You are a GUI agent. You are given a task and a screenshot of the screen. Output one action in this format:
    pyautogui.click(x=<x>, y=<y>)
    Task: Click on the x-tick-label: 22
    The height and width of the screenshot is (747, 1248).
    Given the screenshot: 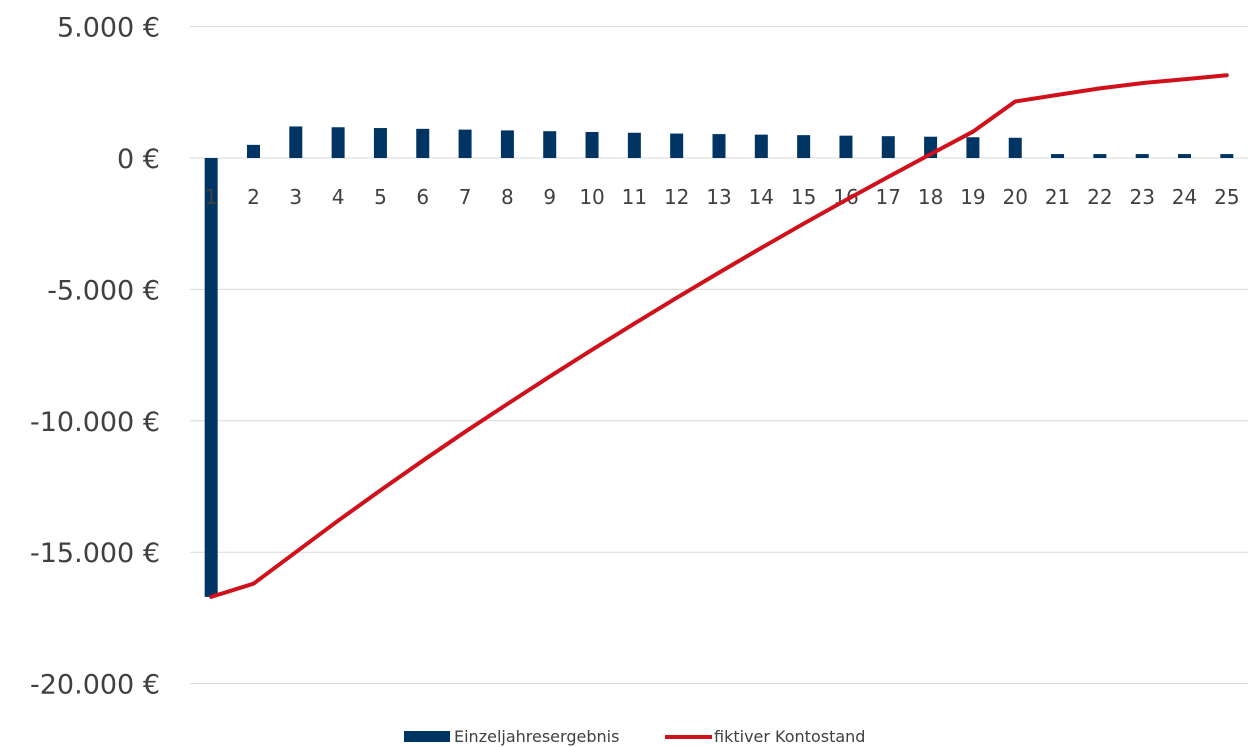 What is the action you would take?
    pyautogui.click(x=1099, y=197)
    